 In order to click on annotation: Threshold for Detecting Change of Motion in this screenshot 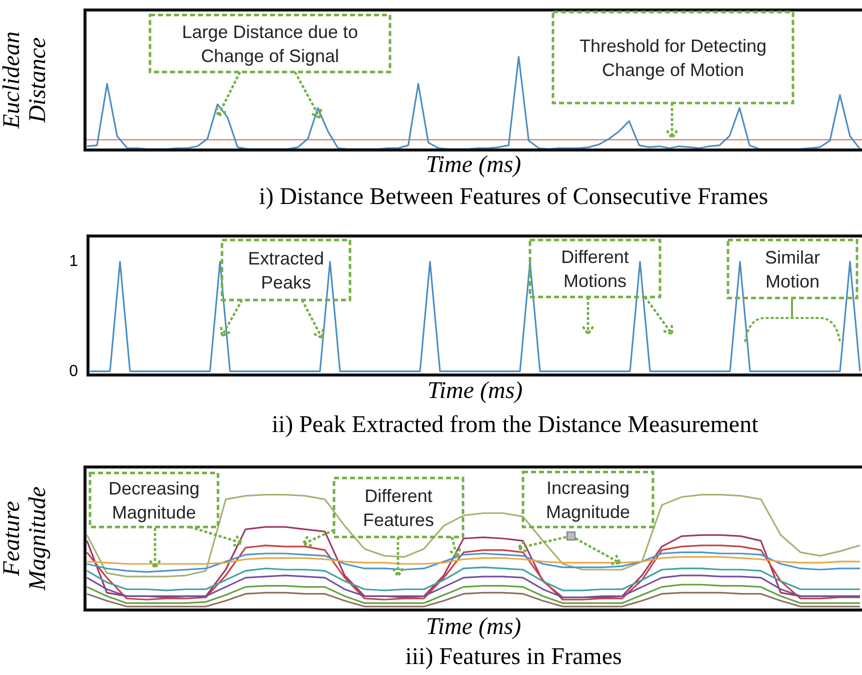, I will do `click(673, 58)`.